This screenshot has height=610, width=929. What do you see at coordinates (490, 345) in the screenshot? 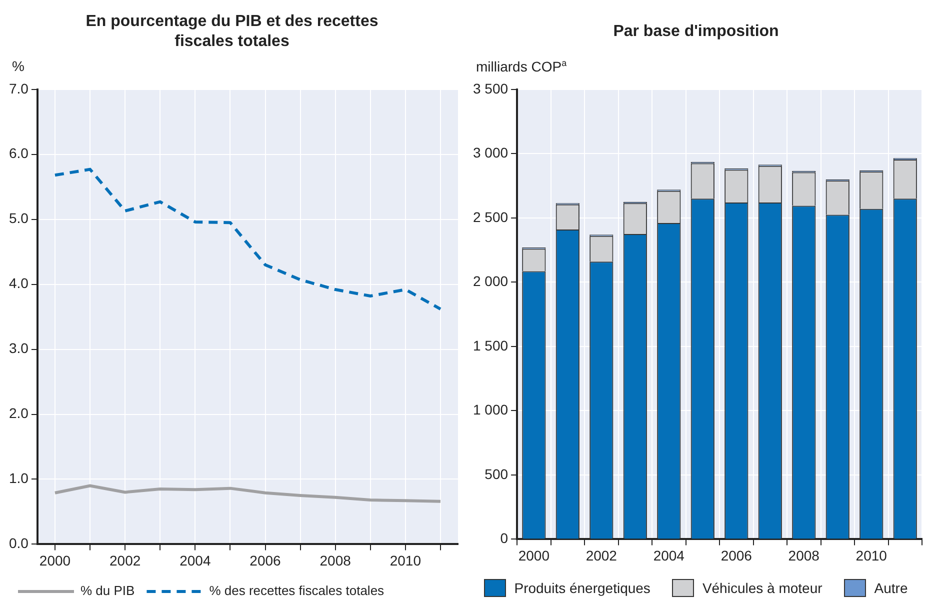
I see `y-tick-label: 1 500` at bounding box center [490, 345].